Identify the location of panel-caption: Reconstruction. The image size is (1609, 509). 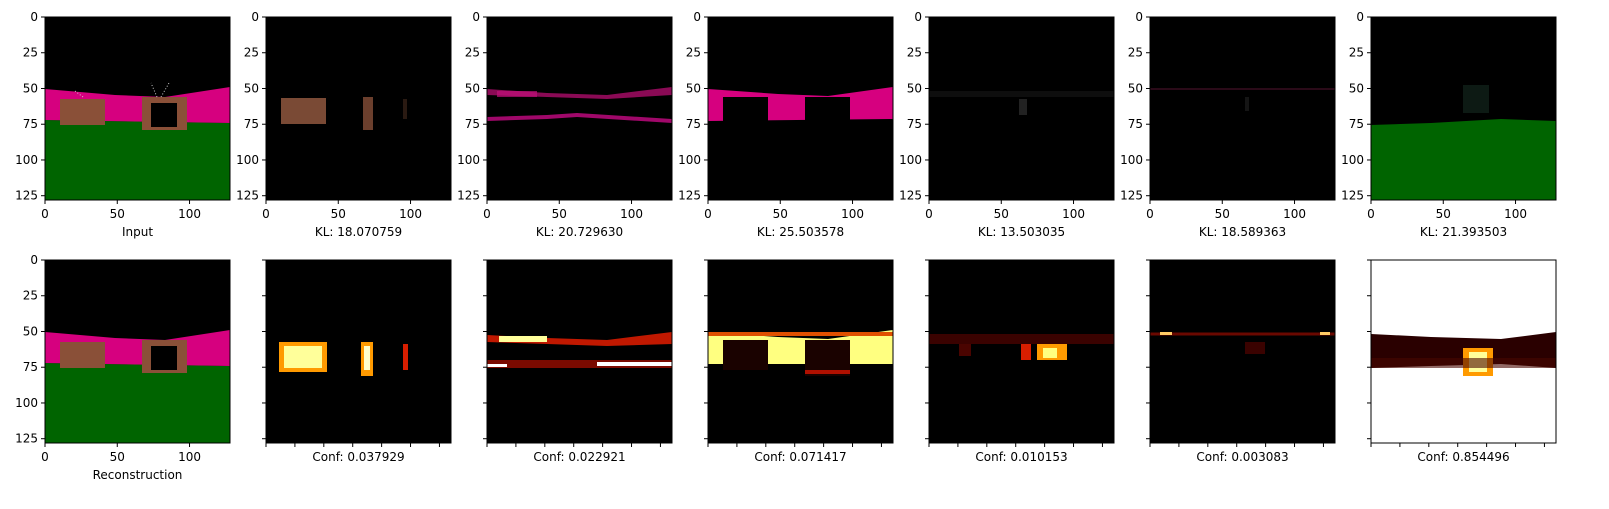
(138, 475).